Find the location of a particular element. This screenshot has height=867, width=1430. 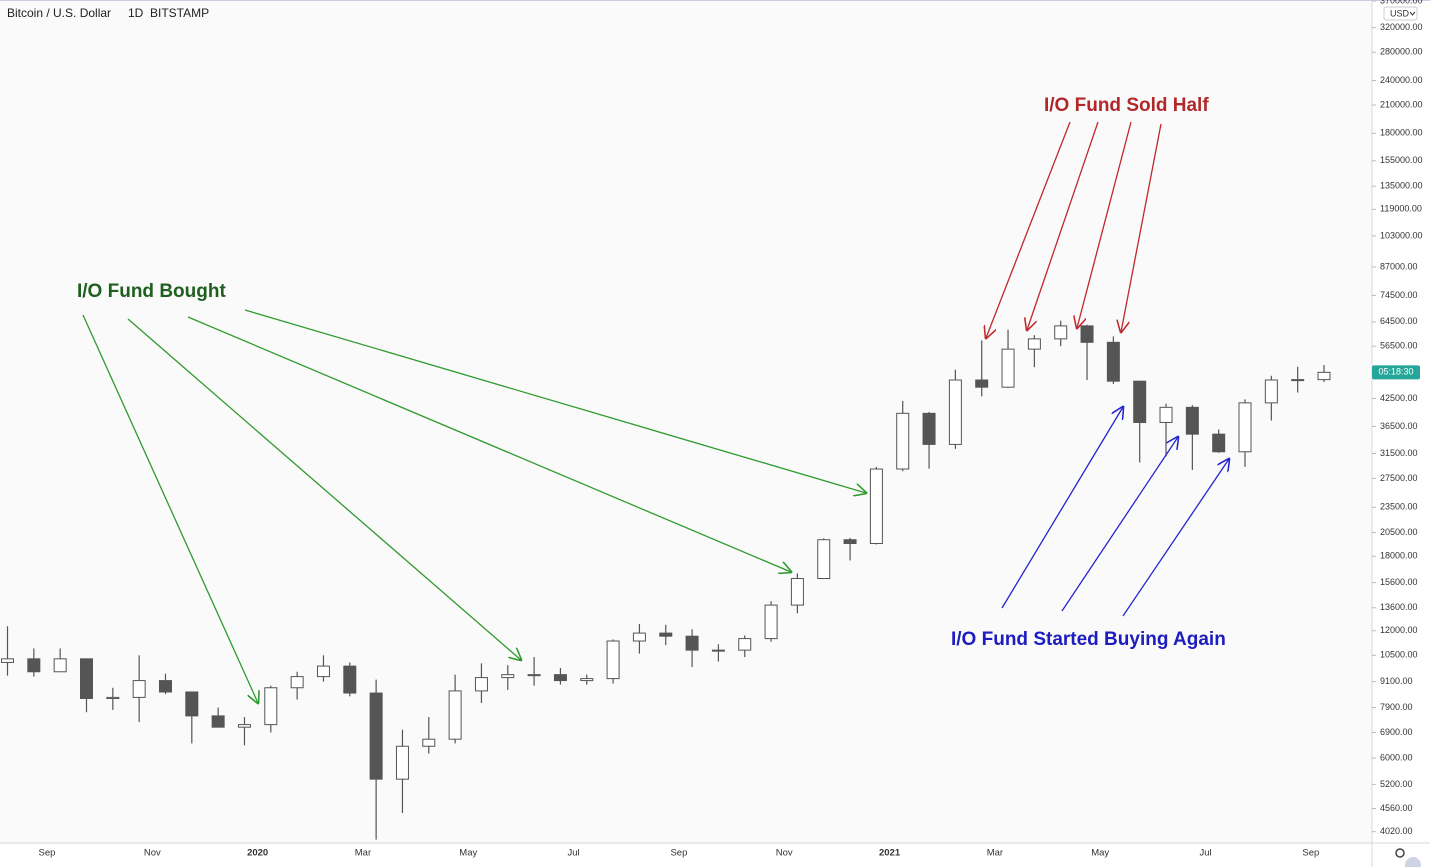

y-tick-label: 7900.00 is located at coordinates (1396, 707).